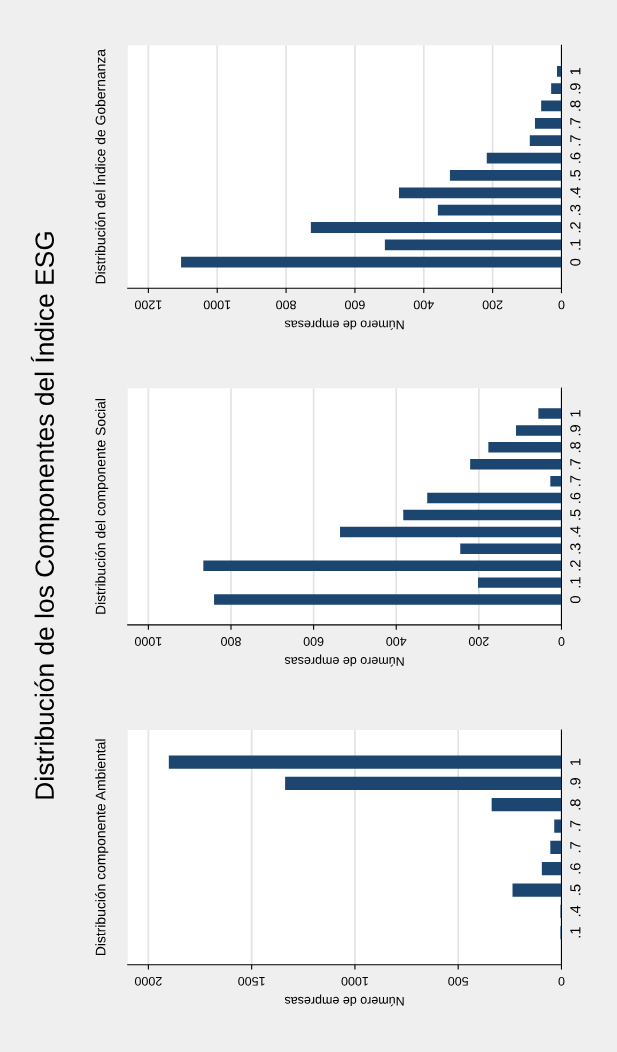  Describe the element at coordinates (458, 981) in the screenshot. I see `x-tick-label: 500` at that location.